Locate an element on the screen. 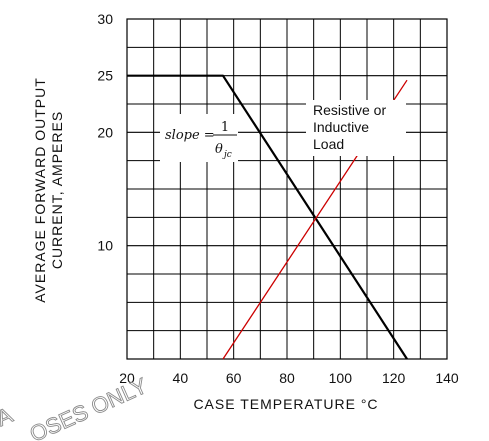 The height and width of the screenshot is (441, 489). y-axis-label-line-1: AVERAGE FORWARD OUTPUT is located at coordinates (40, 190).